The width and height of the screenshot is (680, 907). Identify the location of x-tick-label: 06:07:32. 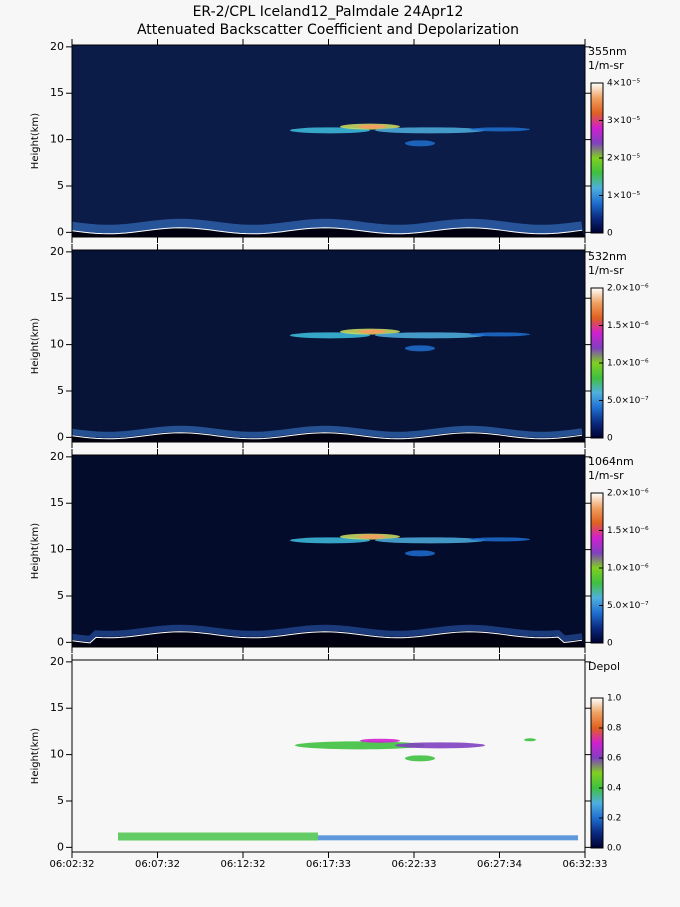
(157, 864).